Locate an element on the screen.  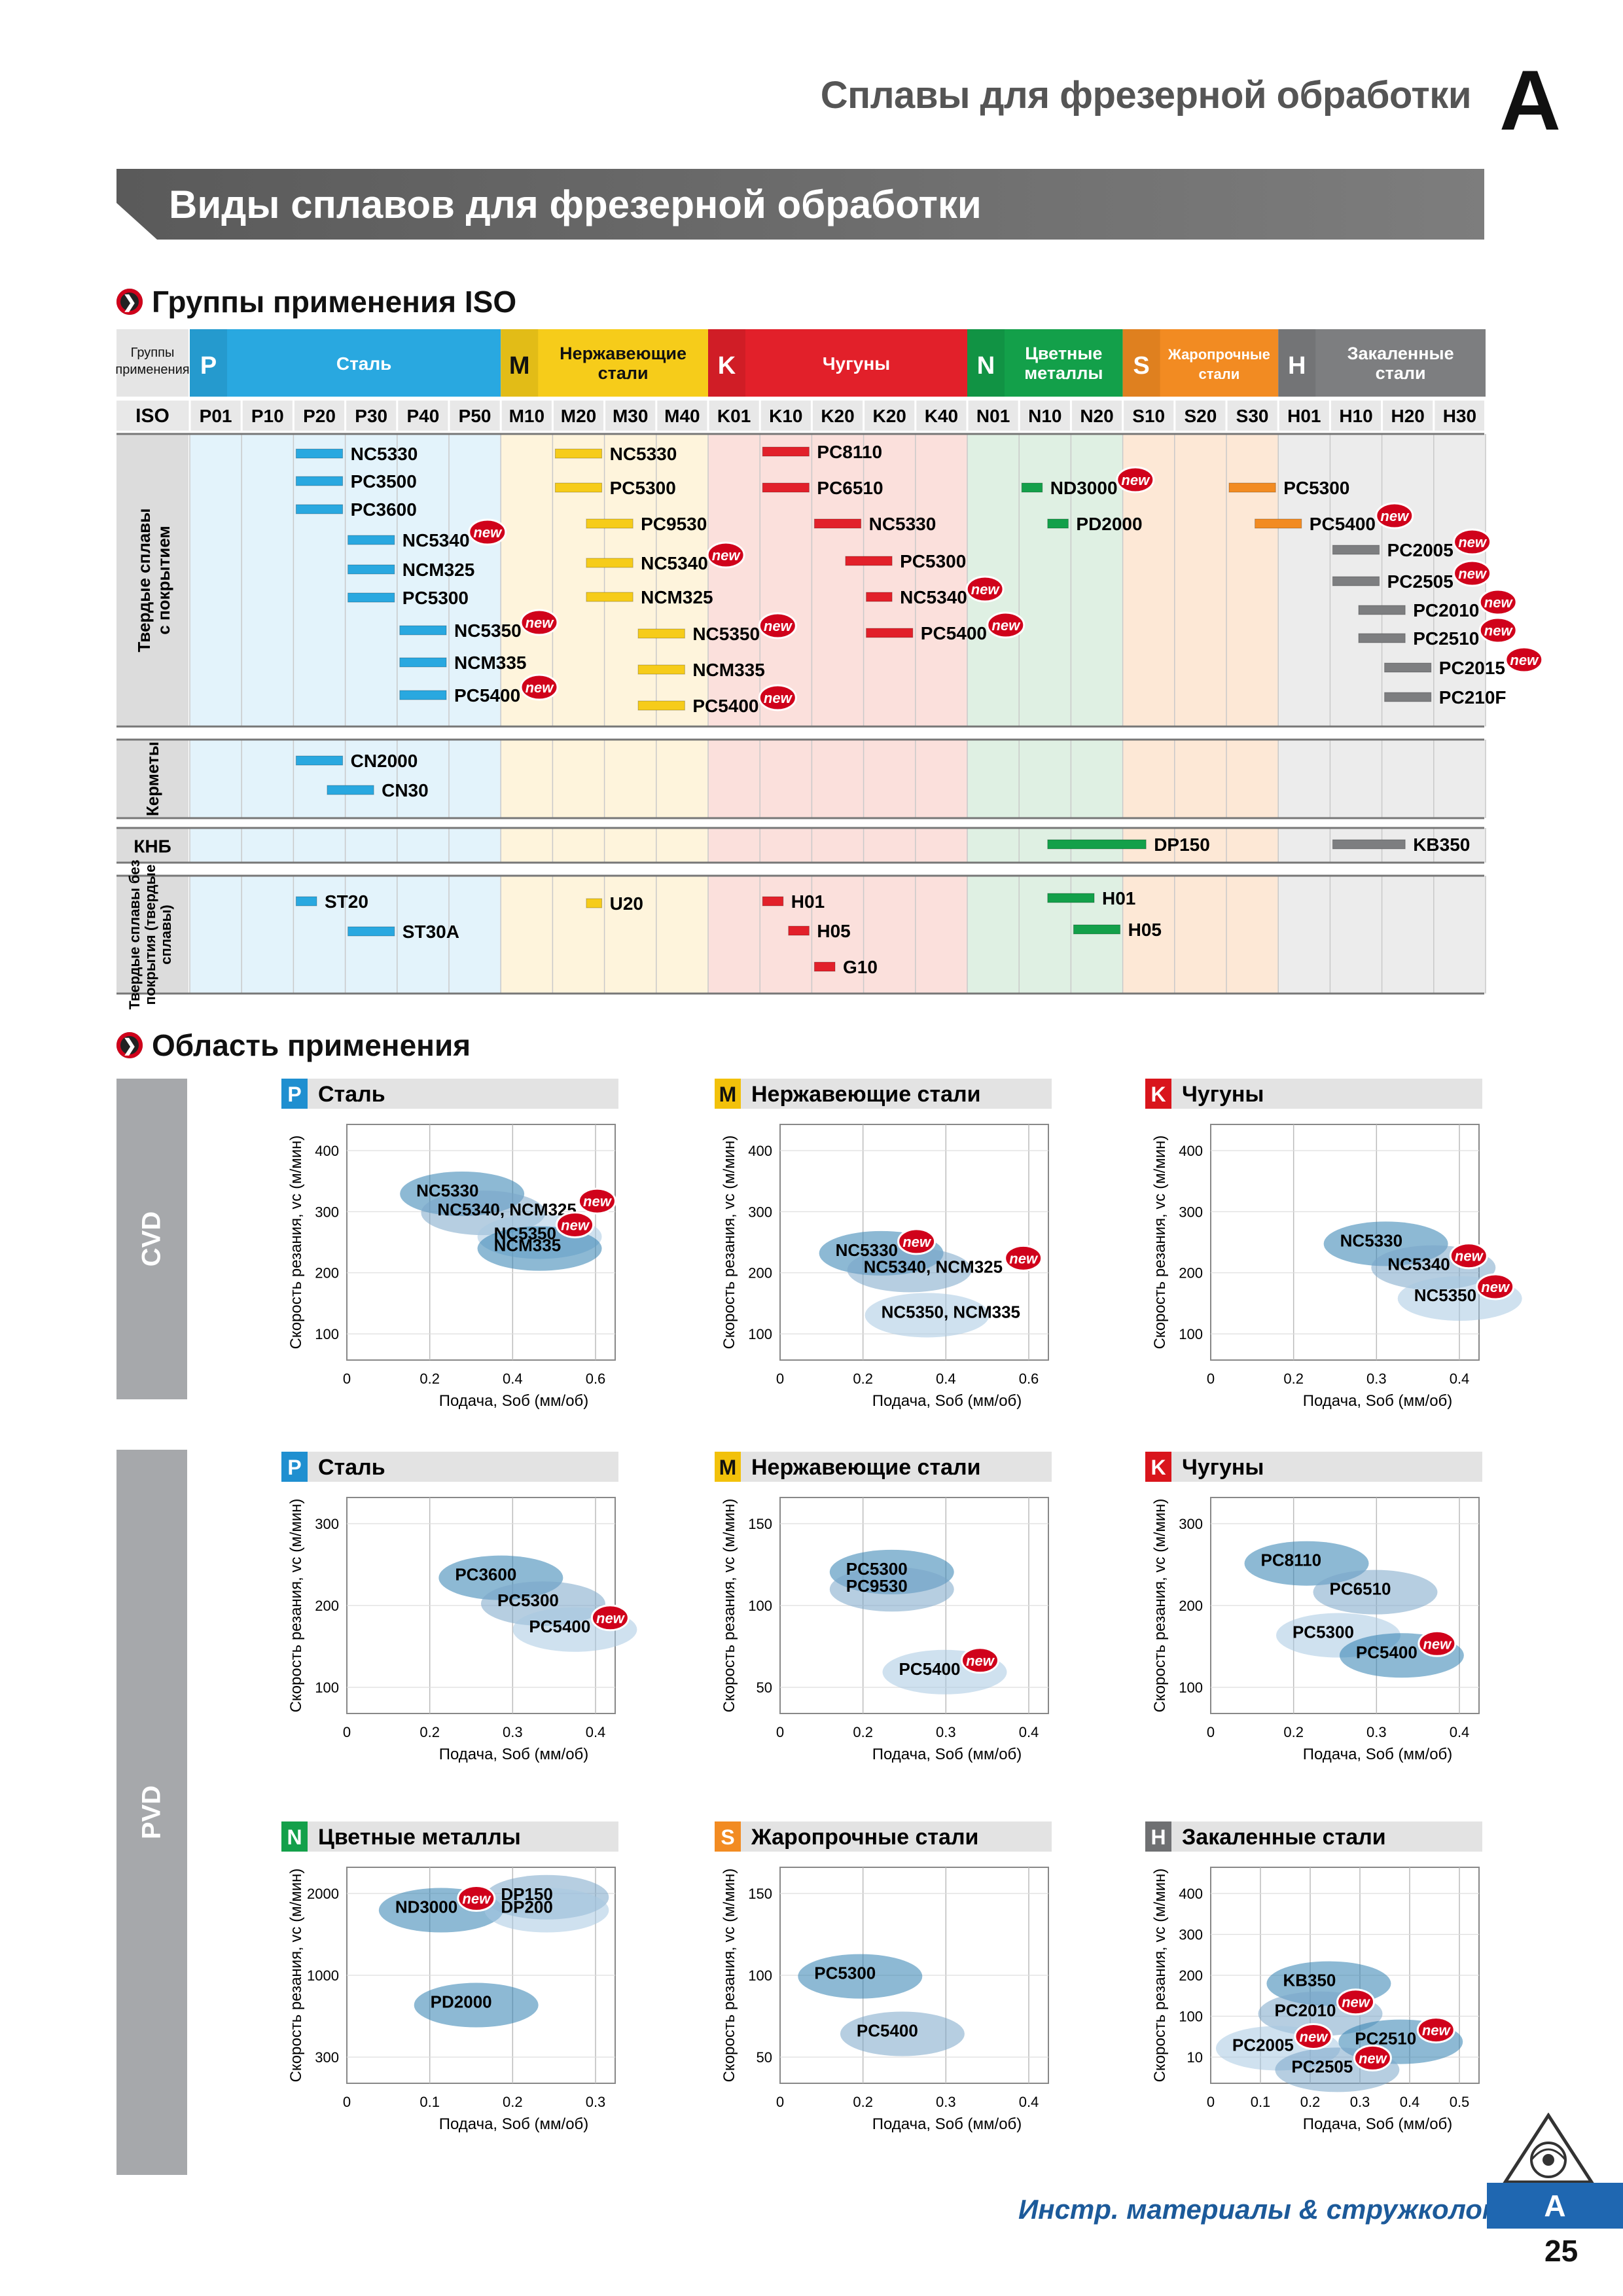
region-label: NC5330 is located at coordinates (447, 1190).